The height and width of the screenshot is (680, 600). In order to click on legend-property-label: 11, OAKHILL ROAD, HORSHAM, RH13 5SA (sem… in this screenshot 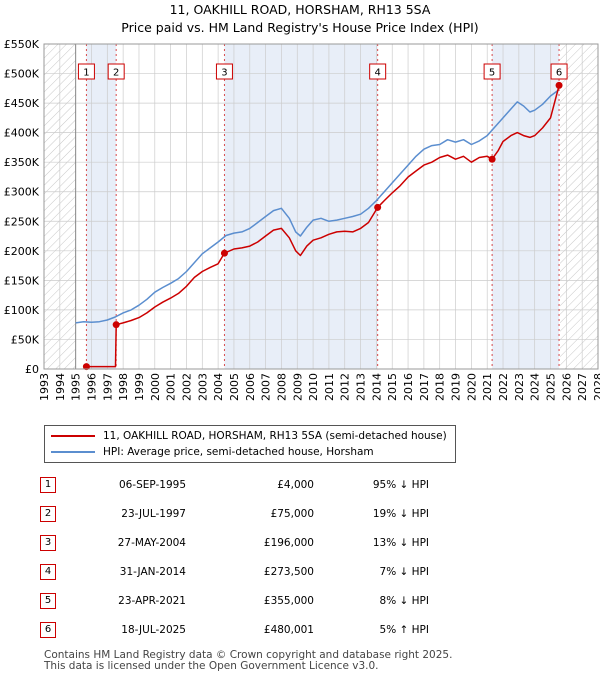, I will do `click(275, 436)`.